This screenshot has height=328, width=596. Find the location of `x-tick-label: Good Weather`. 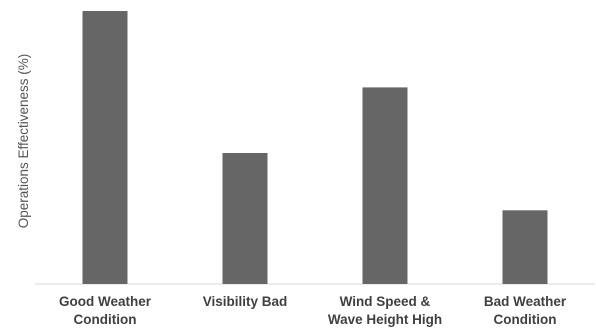

x-tick-label: Good Weather is located at coordinates (105, 301).